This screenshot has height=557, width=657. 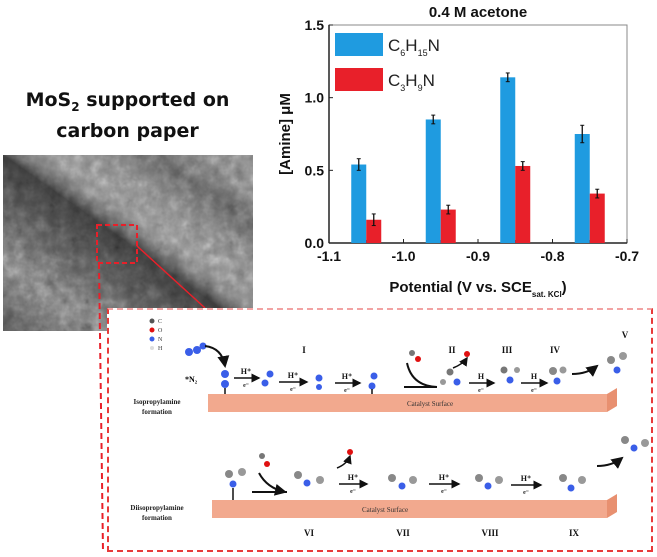 What do you see at coordinates (555, 350) in the screenshot?
I see `step-label: IV` at bounding box center [555, 350].